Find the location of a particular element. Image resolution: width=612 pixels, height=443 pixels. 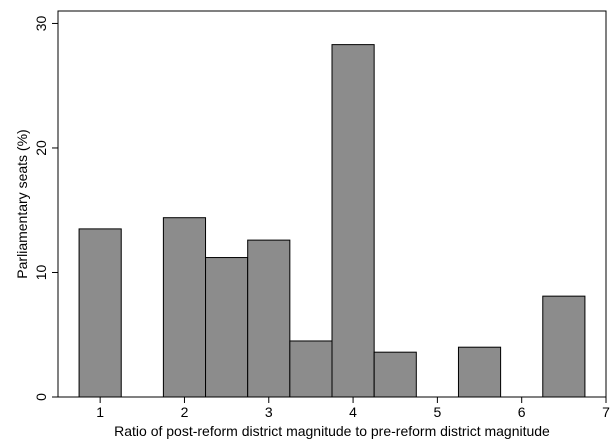

x-tick-label-5: 5 is located at coordinates (437, 412).